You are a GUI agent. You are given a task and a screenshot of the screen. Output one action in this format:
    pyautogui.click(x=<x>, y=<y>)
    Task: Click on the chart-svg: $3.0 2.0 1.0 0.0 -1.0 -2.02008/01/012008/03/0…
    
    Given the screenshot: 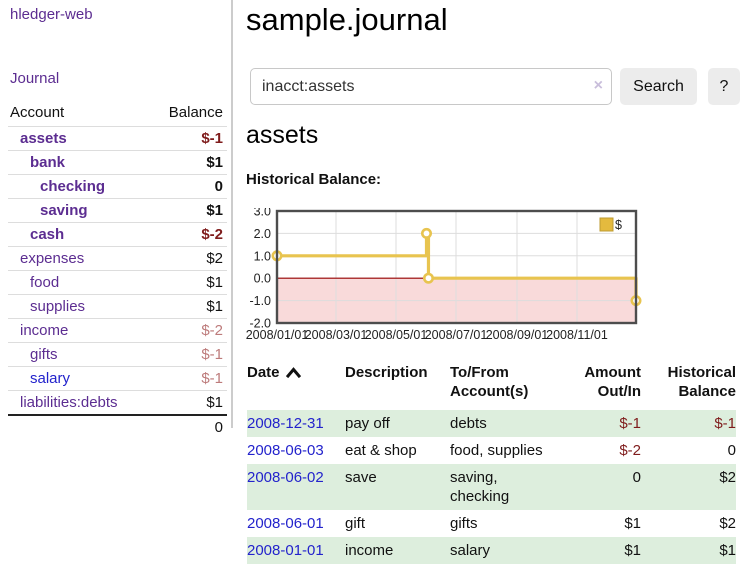 What is the action you would take?
    pyautogui.click(x=444, y=273)
    